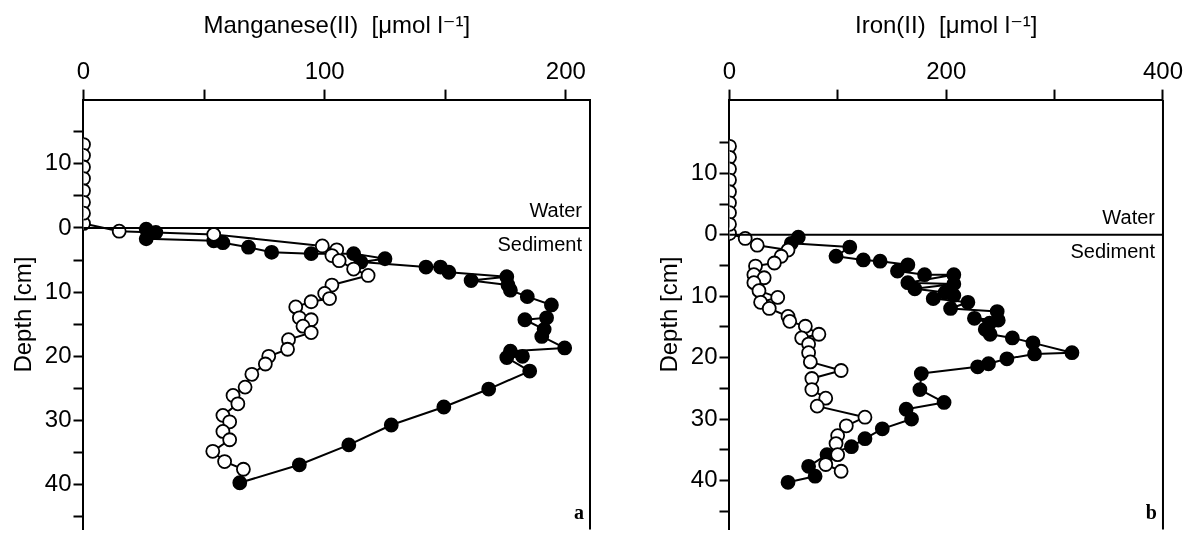  What do you see at coordinates (1162, 70) in the screenshot?
I see `x-tick-label: 400` at bounding box center [1162, 70].